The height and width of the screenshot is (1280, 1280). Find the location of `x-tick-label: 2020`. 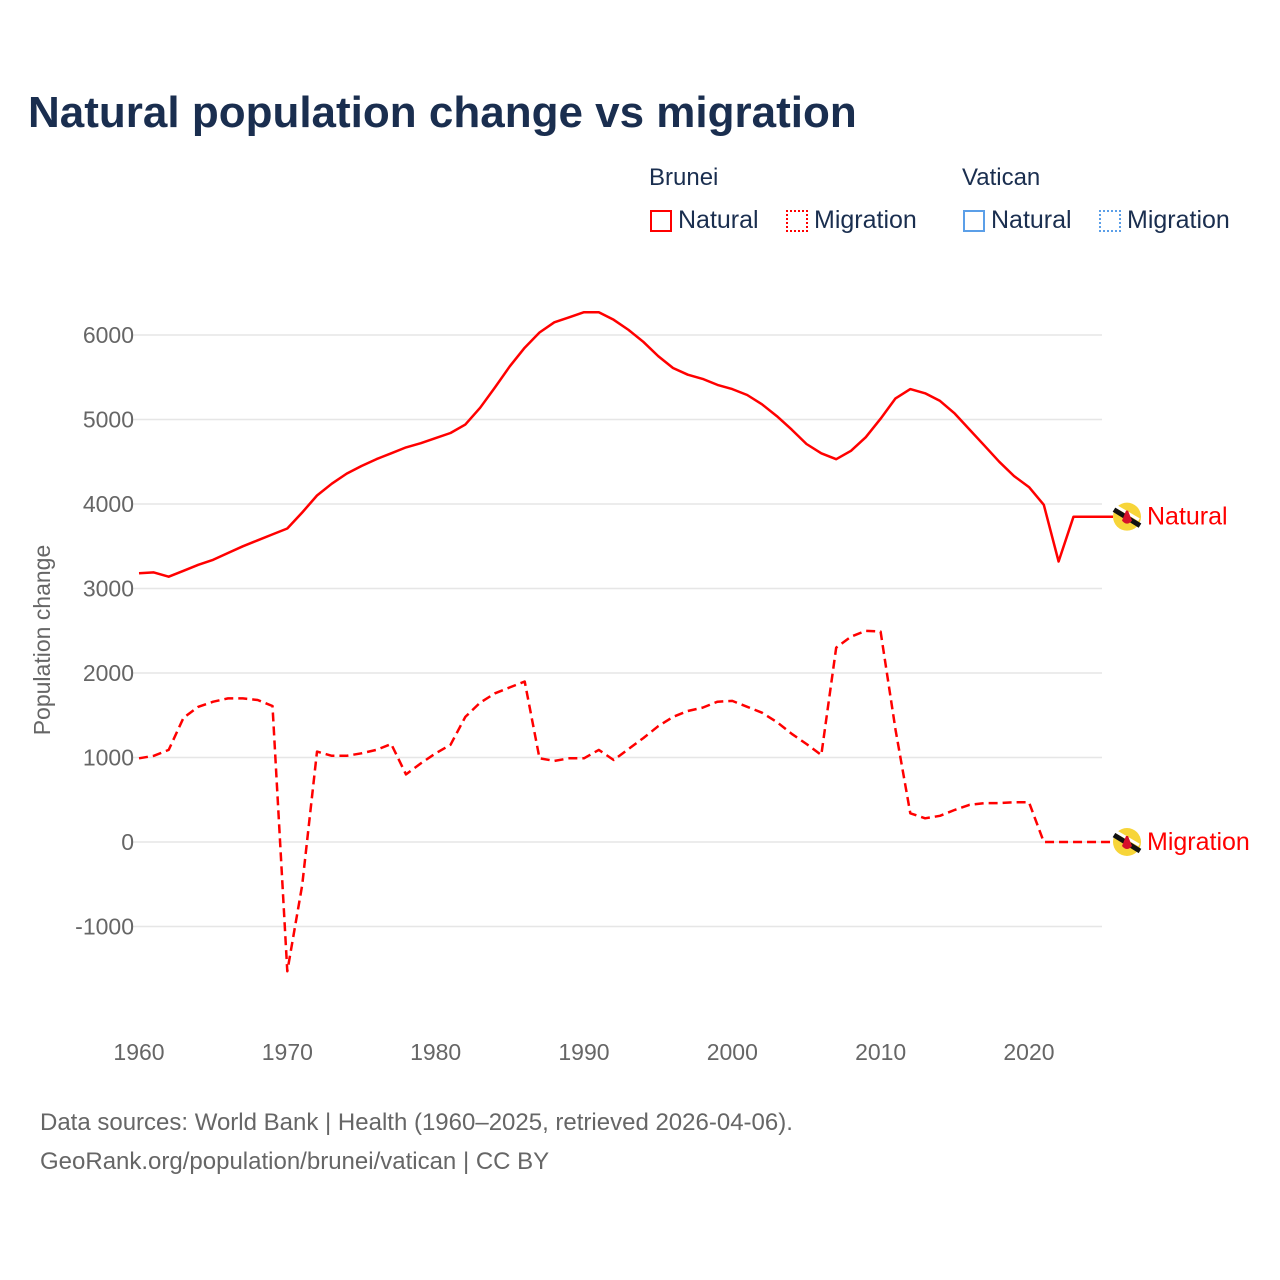

x-tick-label: 2020 is located at coordinates (1028, 1052).